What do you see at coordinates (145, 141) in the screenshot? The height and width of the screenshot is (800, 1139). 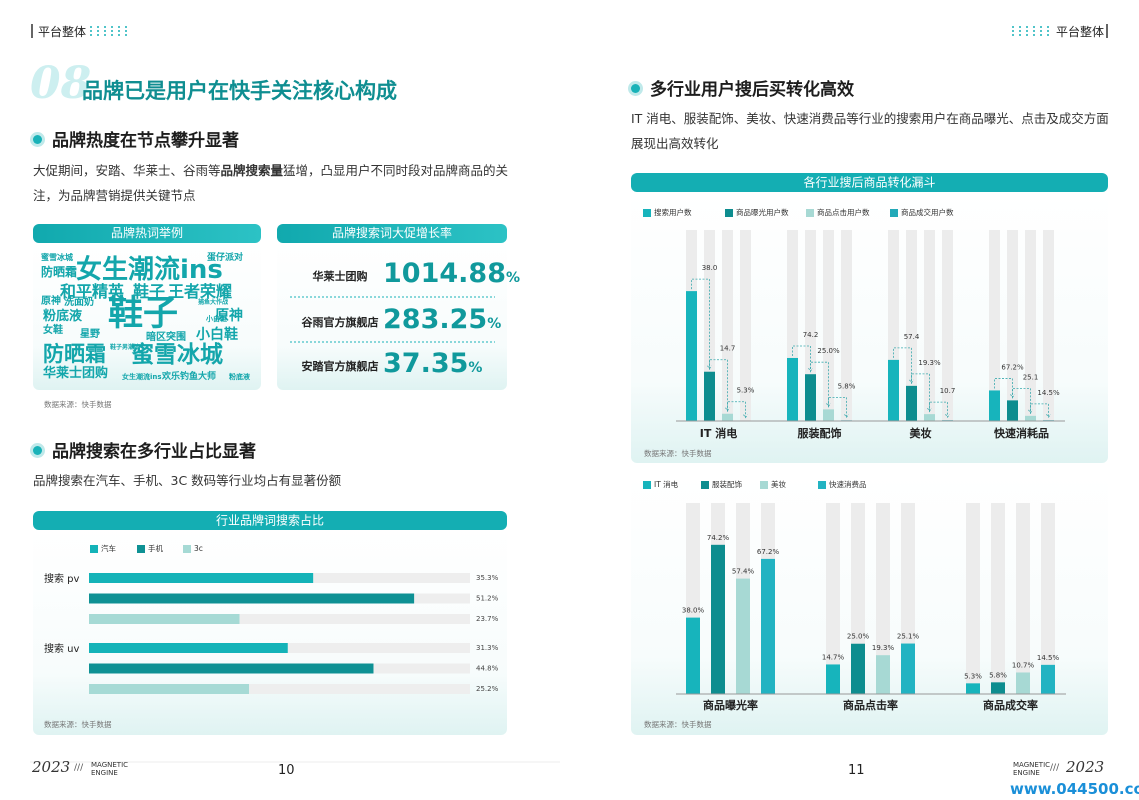 I see `heading-text: 品牌热度在节点攀升显著` at bounding box center [145, 141].